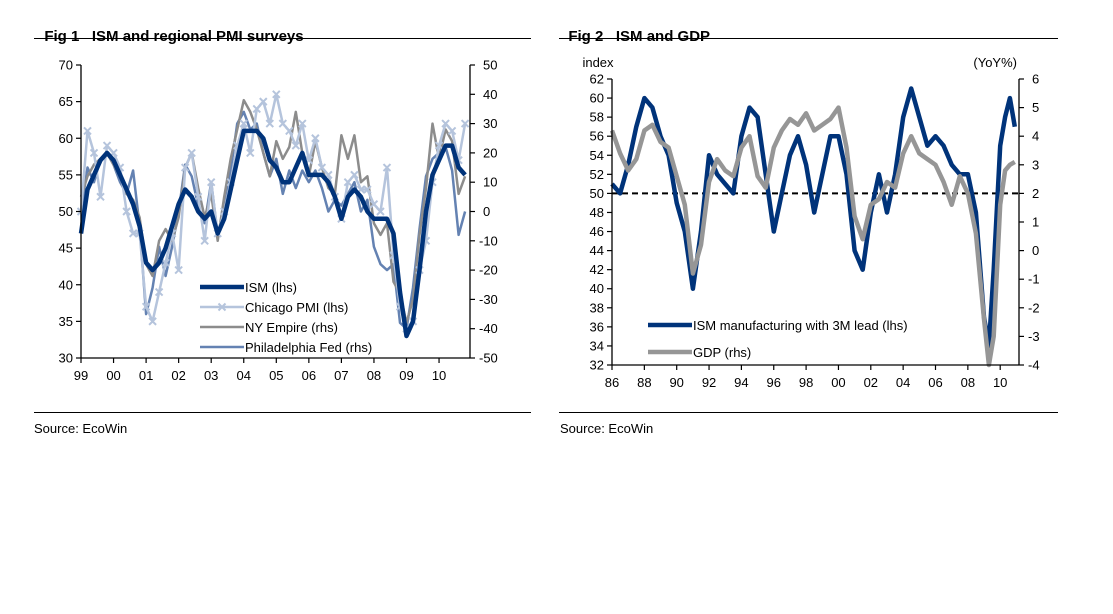 Image resolution: width=1113 pixels, height=614 pixels. What do you see at coordinates (308, 347) in the screenshot?
I see `legend-label: Philadelphia Fed (rhs)` at bounding box center [308, 347].